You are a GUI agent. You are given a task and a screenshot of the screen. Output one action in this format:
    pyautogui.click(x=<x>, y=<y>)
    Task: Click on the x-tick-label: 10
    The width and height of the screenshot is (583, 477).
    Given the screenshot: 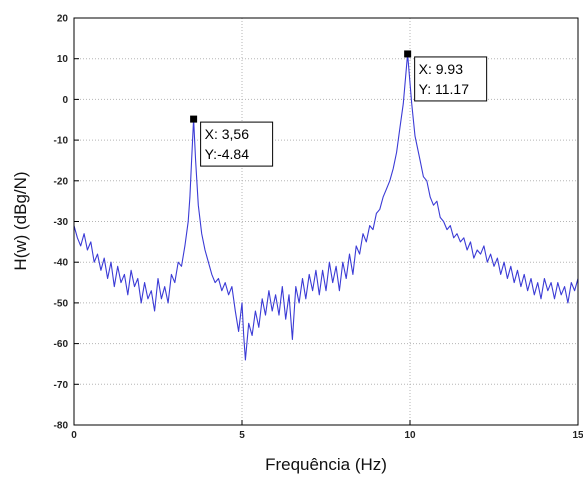 What is the action you would take?
    pyautogui.click(x=410, y=435)
    